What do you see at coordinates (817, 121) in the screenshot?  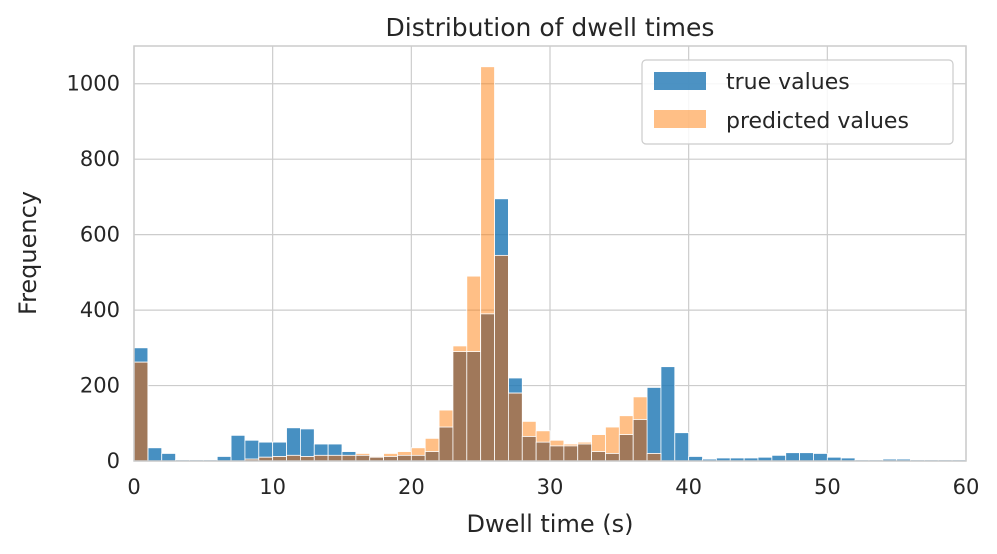 I see `legend-label-predicted-values: predicted values` at bounding box center [817, 121].